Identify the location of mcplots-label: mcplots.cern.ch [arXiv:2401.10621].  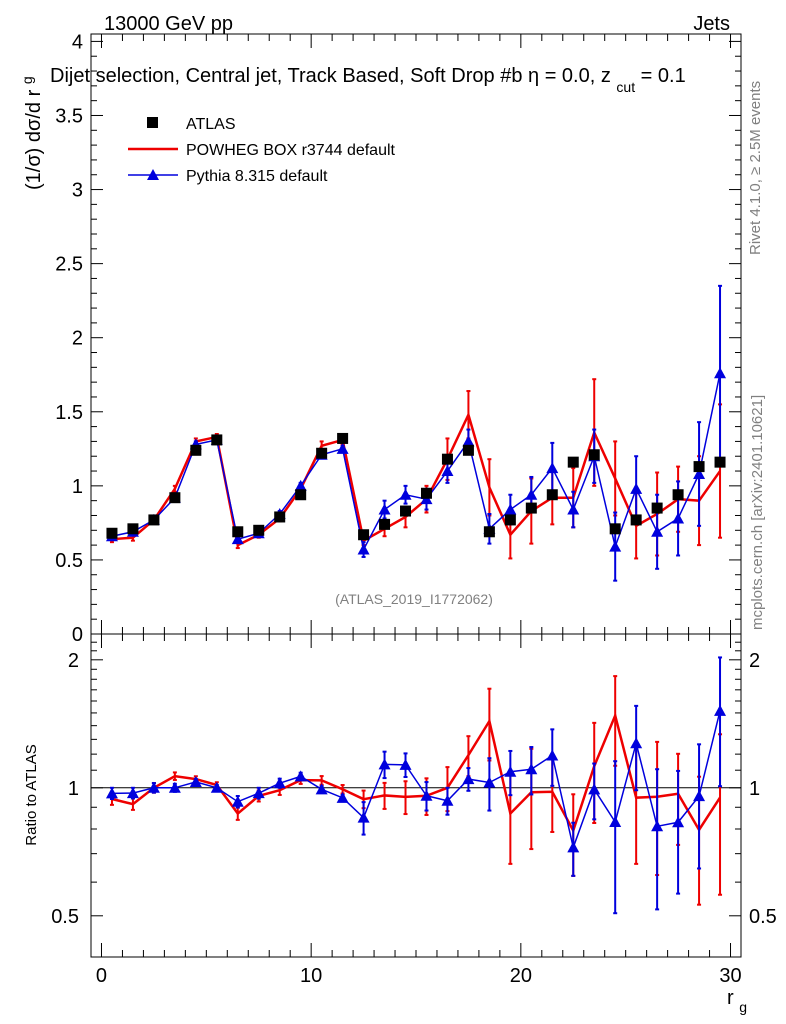
(757, 512).